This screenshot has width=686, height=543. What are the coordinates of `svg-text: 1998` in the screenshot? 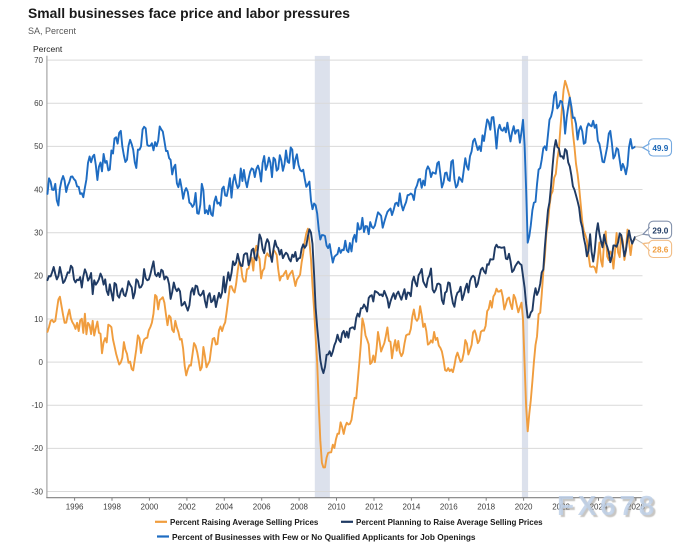 It's located at (112, 507).